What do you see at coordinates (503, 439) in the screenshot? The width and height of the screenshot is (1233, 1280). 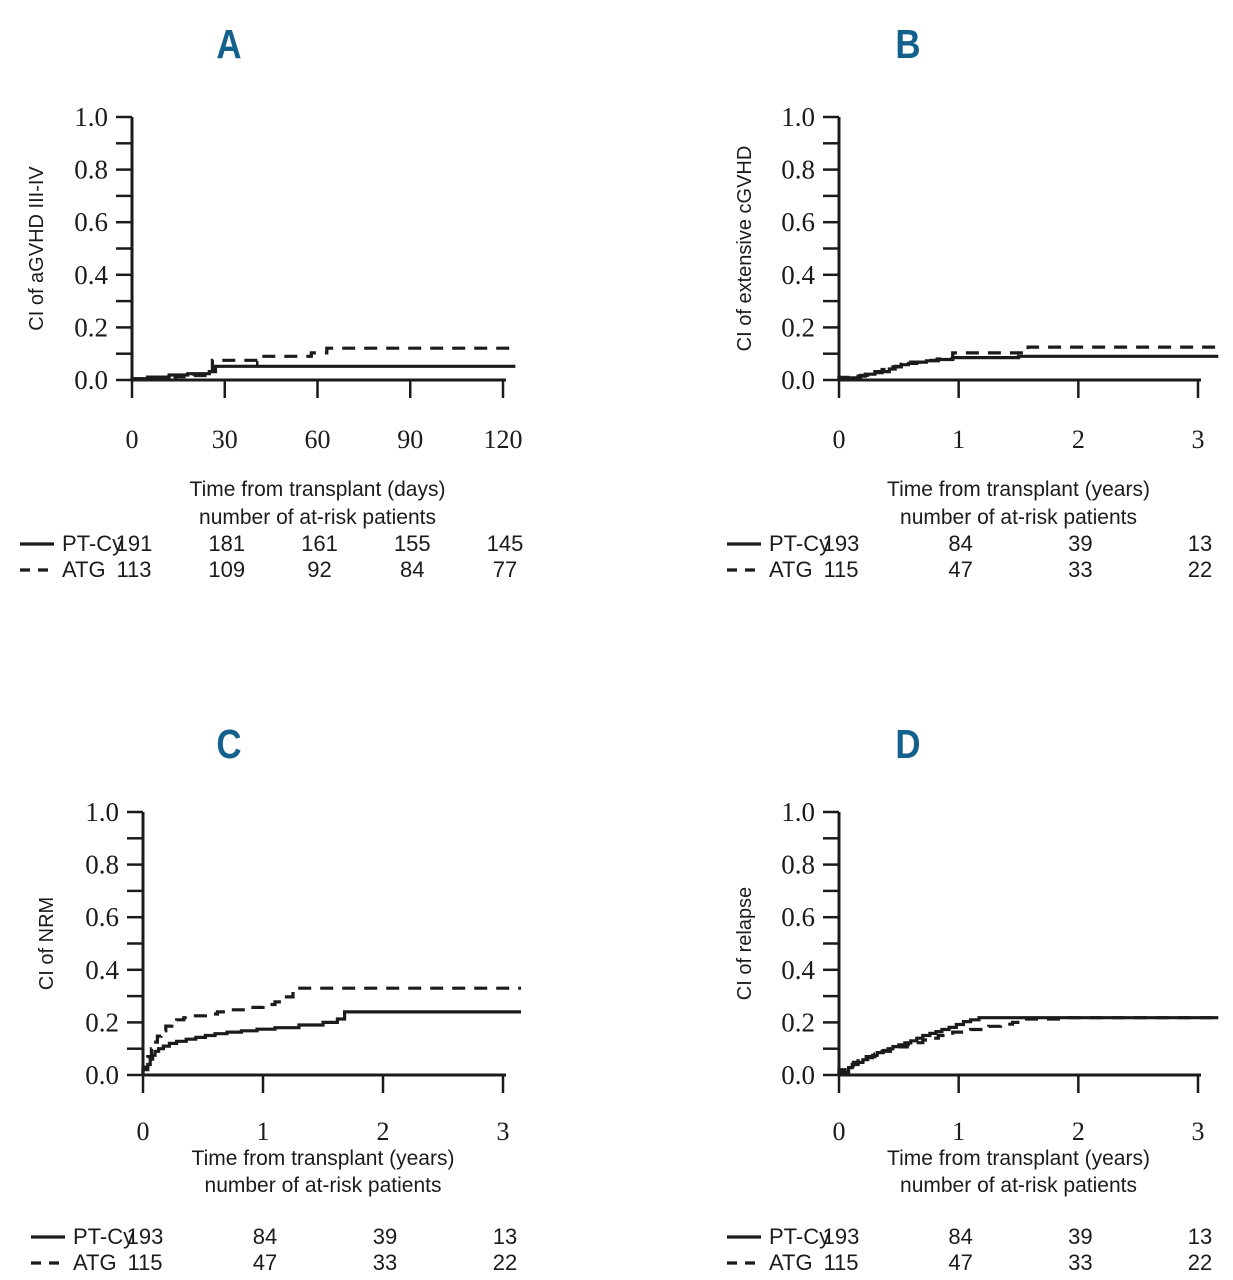 I see `x-tick-label: 120` at bounding box center [503, 439].